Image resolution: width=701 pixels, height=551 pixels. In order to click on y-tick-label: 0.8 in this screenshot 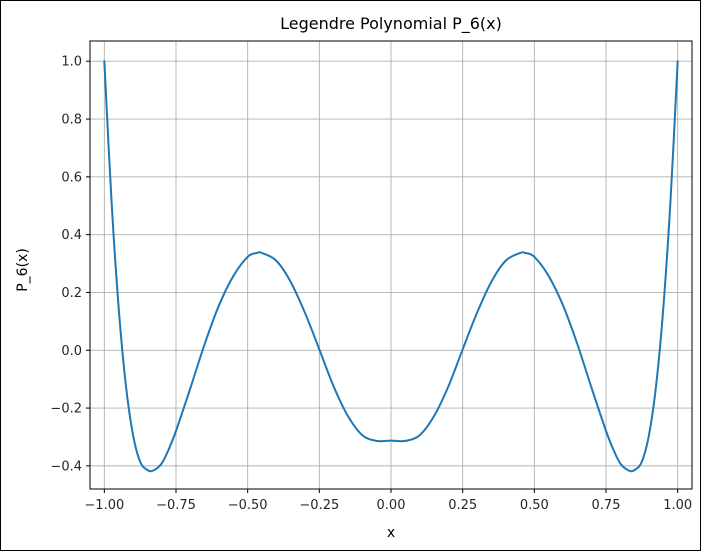, I will do `click(71, 120)`.